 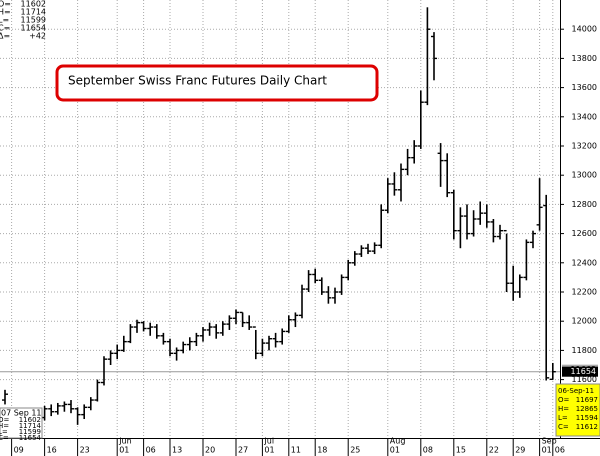 What do you see at coordinates (85, 450) in the screenshot?
I see `x-tick-label: 23` at bounding box center [85, 450].